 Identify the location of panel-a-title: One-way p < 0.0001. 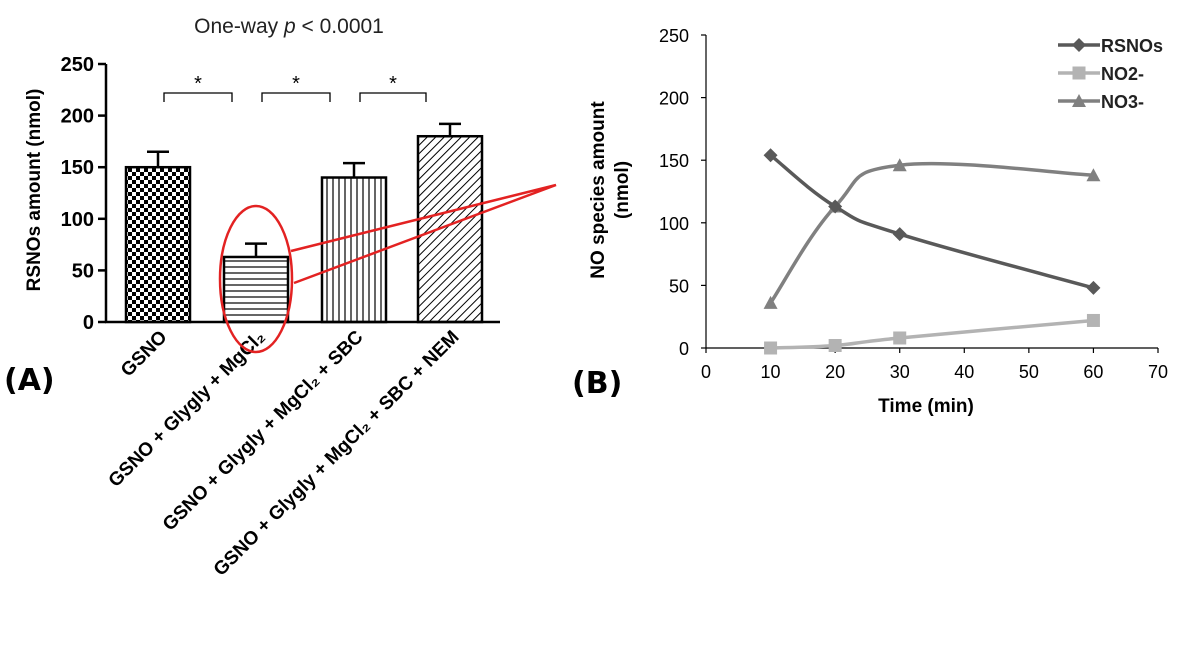
(289, 26).